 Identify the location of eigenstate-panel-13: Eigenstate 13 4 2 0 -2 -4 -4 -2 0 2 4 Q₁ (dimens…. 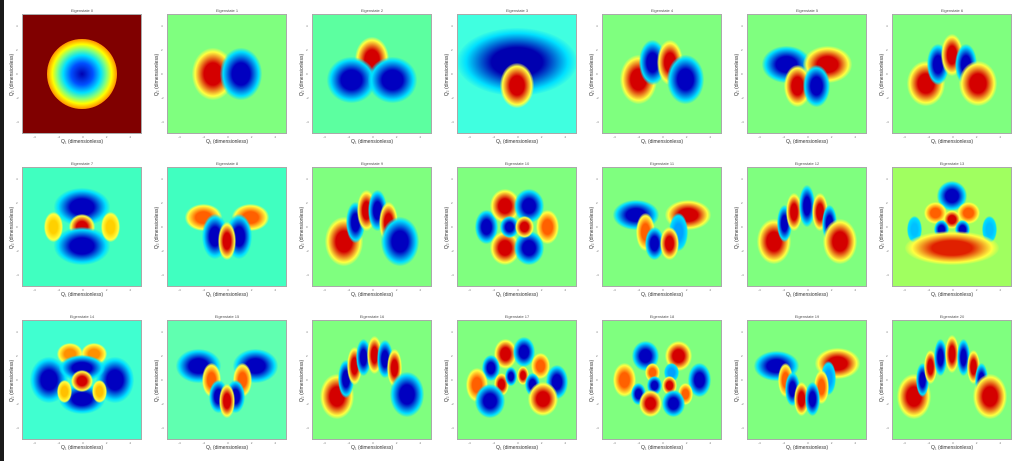
(948, 229).